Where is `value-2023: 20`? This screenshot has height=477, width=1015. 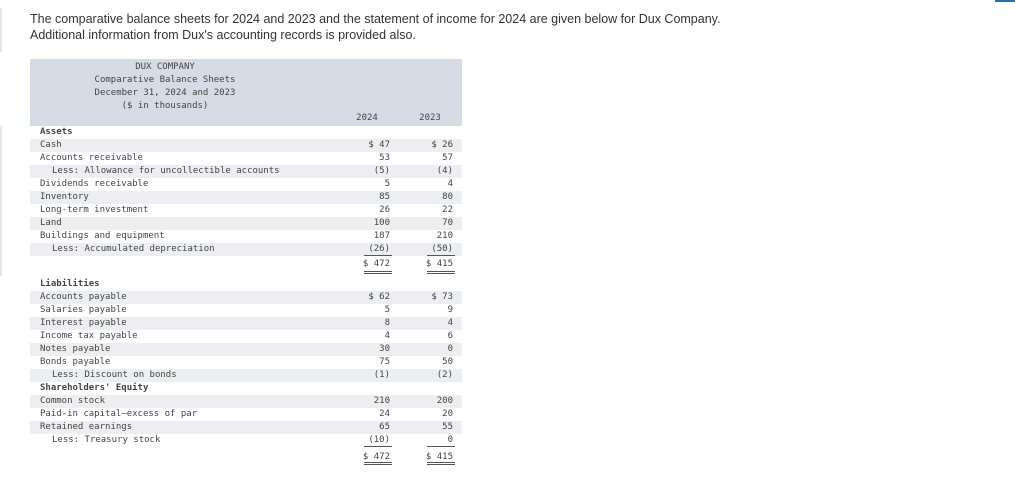
value-2023: 20 is located at coordinates (447, 414).